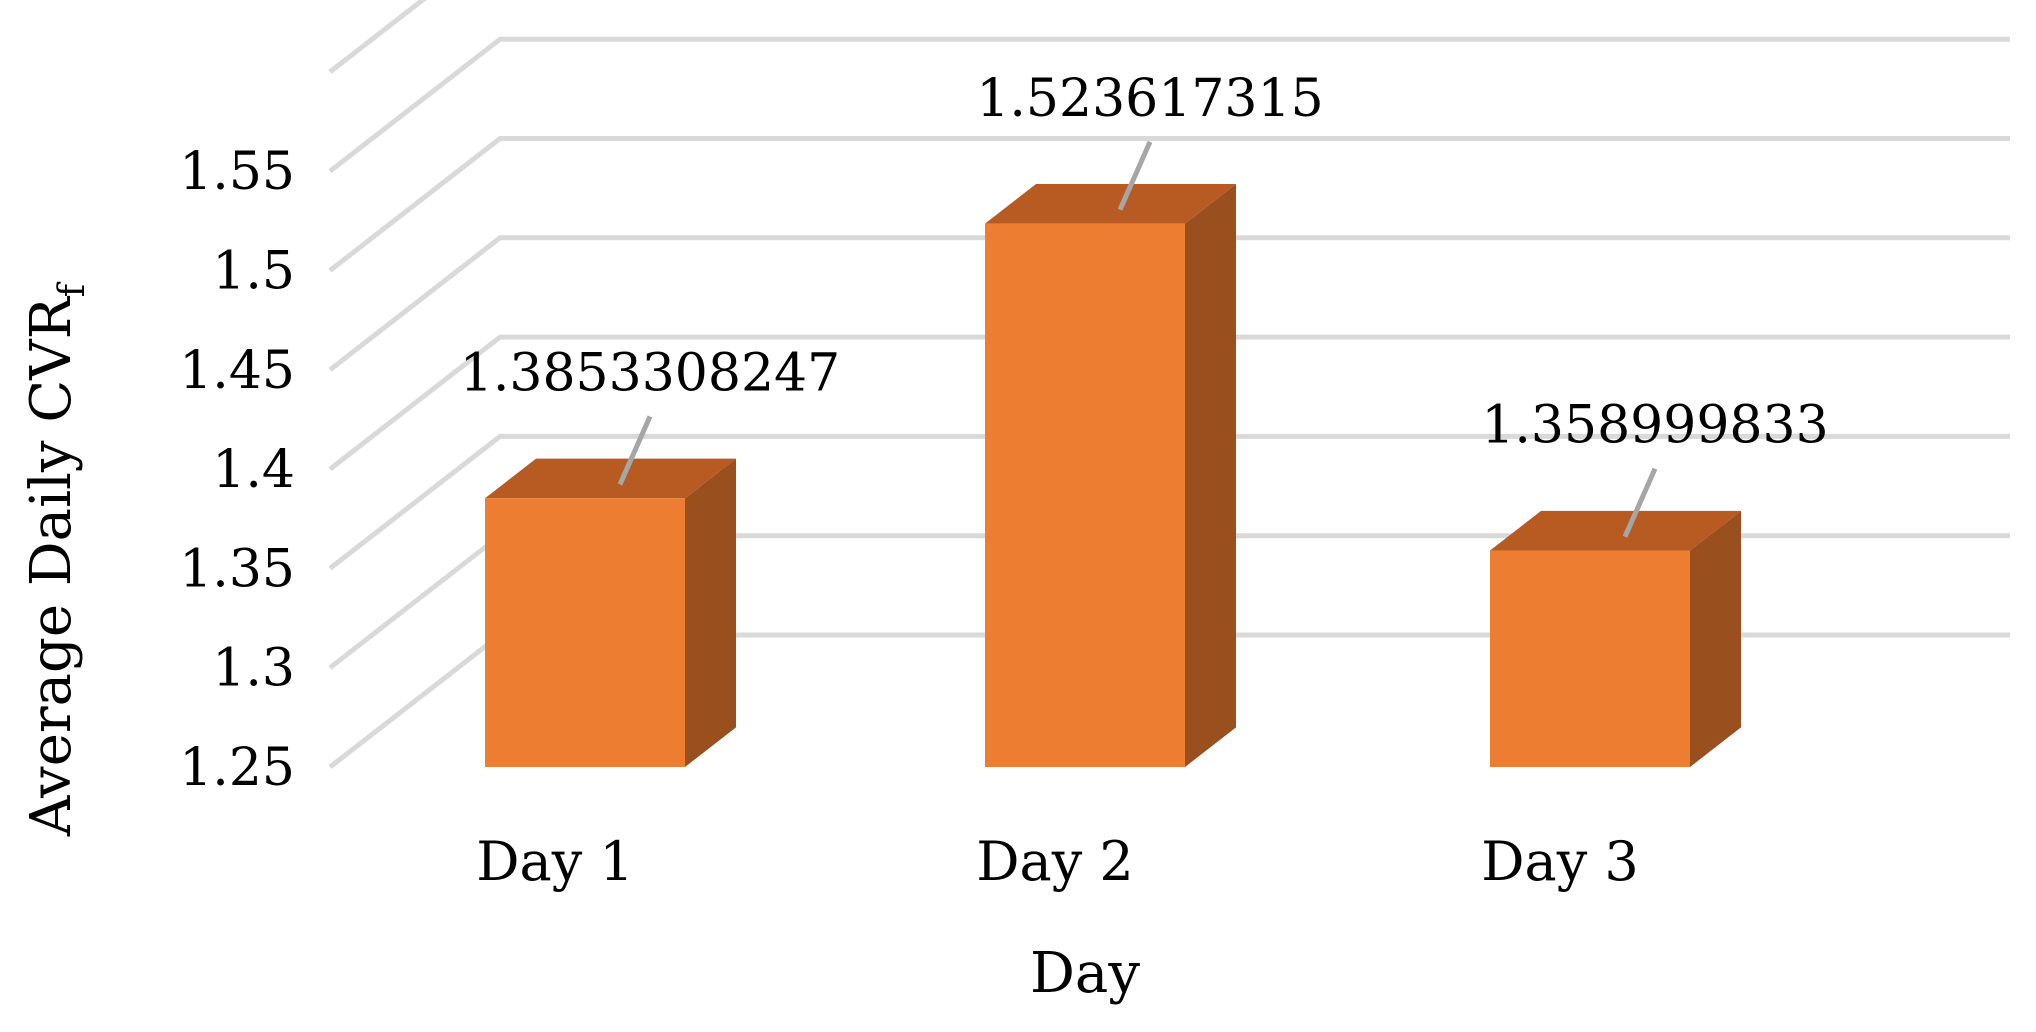  I want to click on x-tick-label: Day 3, so click(1560, 861).